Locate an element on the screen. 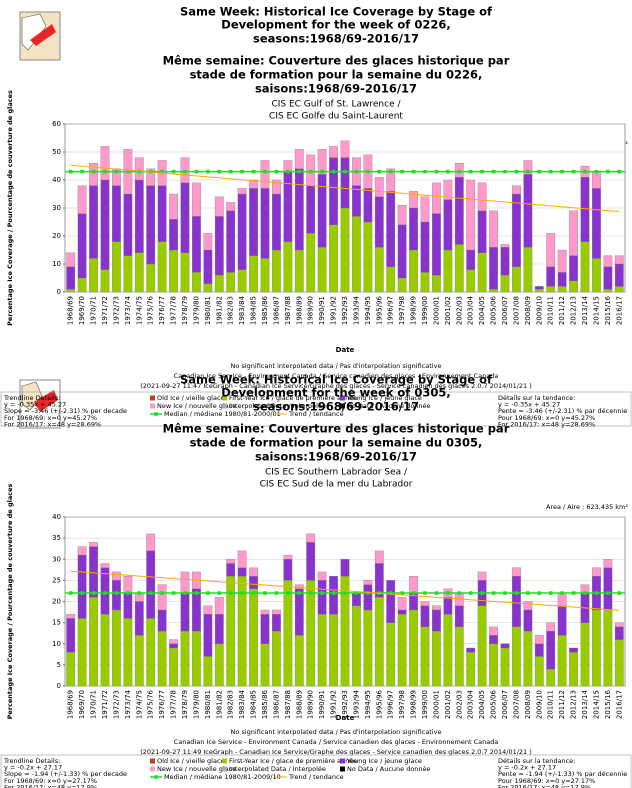  y-tick-label: 5 is located at coordinates (59, 665).